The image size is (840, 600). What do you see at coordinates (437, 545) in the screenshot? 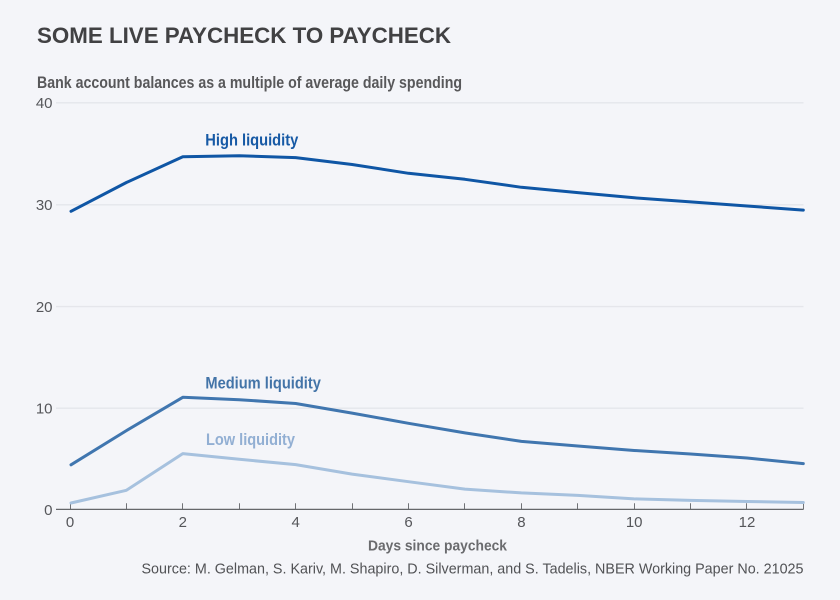
I see `svg-text: Days since paycheck` at bounding box center [437, 545].